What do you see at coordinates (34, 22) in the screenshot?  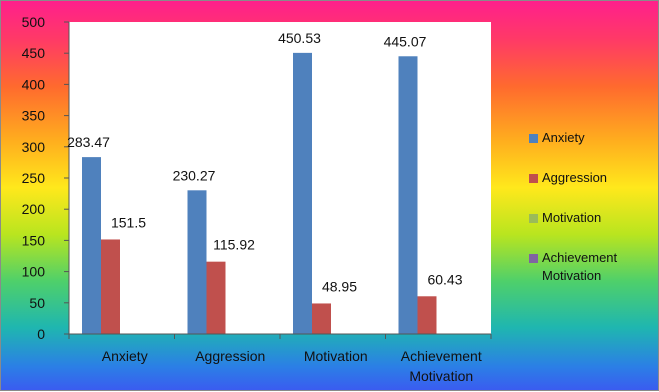 I see `y-tick-label: 500` at bounding box center [34, 22].